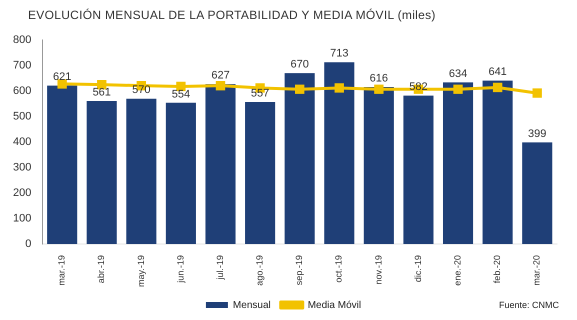 This screenshot has width=577, height=320. Describe the element at coordinates (181, 94) in the screenshot. I see `data-label: 554` at that location.